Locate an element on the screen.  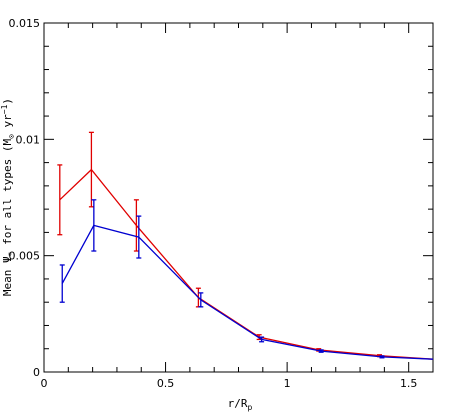
x-tick-label: 1.5 is located at coordinates (409, 383).